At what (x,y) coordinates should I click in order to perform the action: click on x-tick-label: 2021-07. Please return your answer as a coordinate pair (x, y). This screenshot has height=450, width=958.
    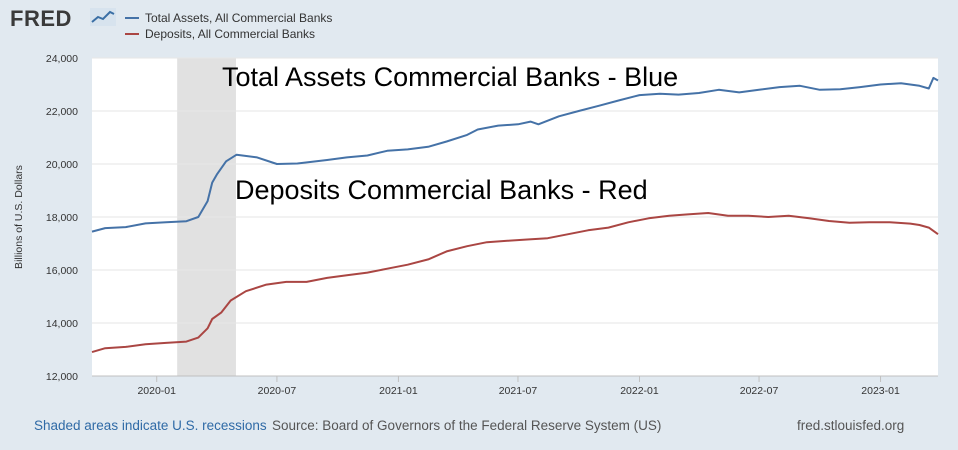
    Looking at the image, I should click on (518, 391).